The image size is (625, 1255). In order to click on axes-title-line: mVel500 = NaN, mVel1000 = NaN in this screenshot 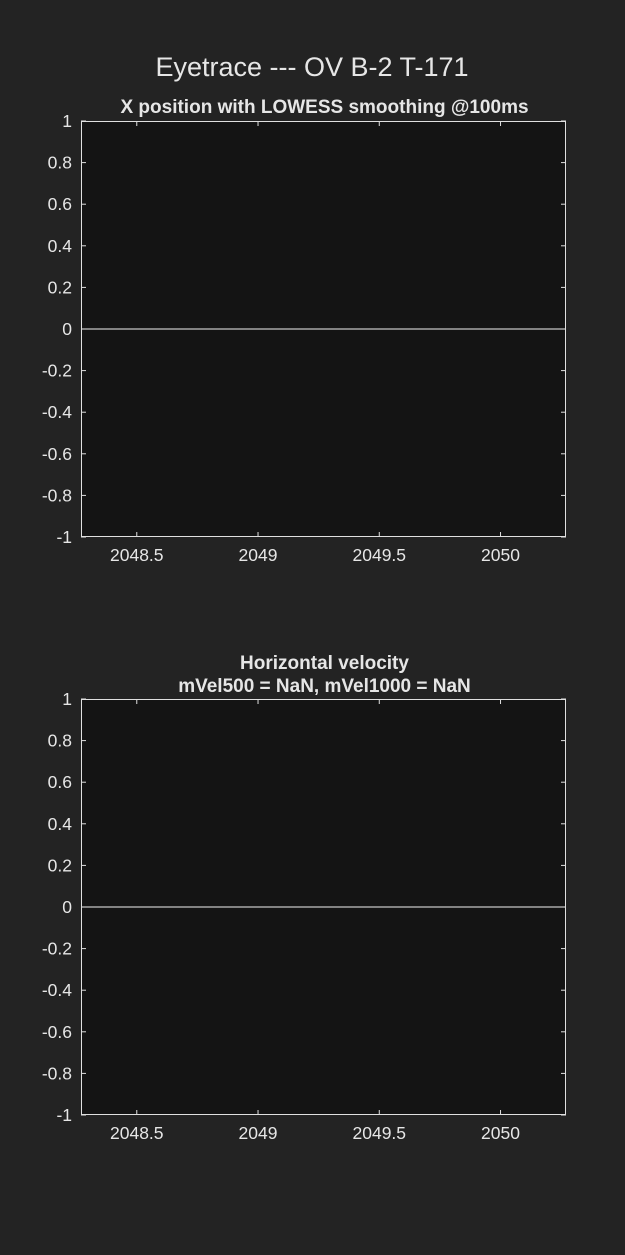, I will do `click(324, 686)`.